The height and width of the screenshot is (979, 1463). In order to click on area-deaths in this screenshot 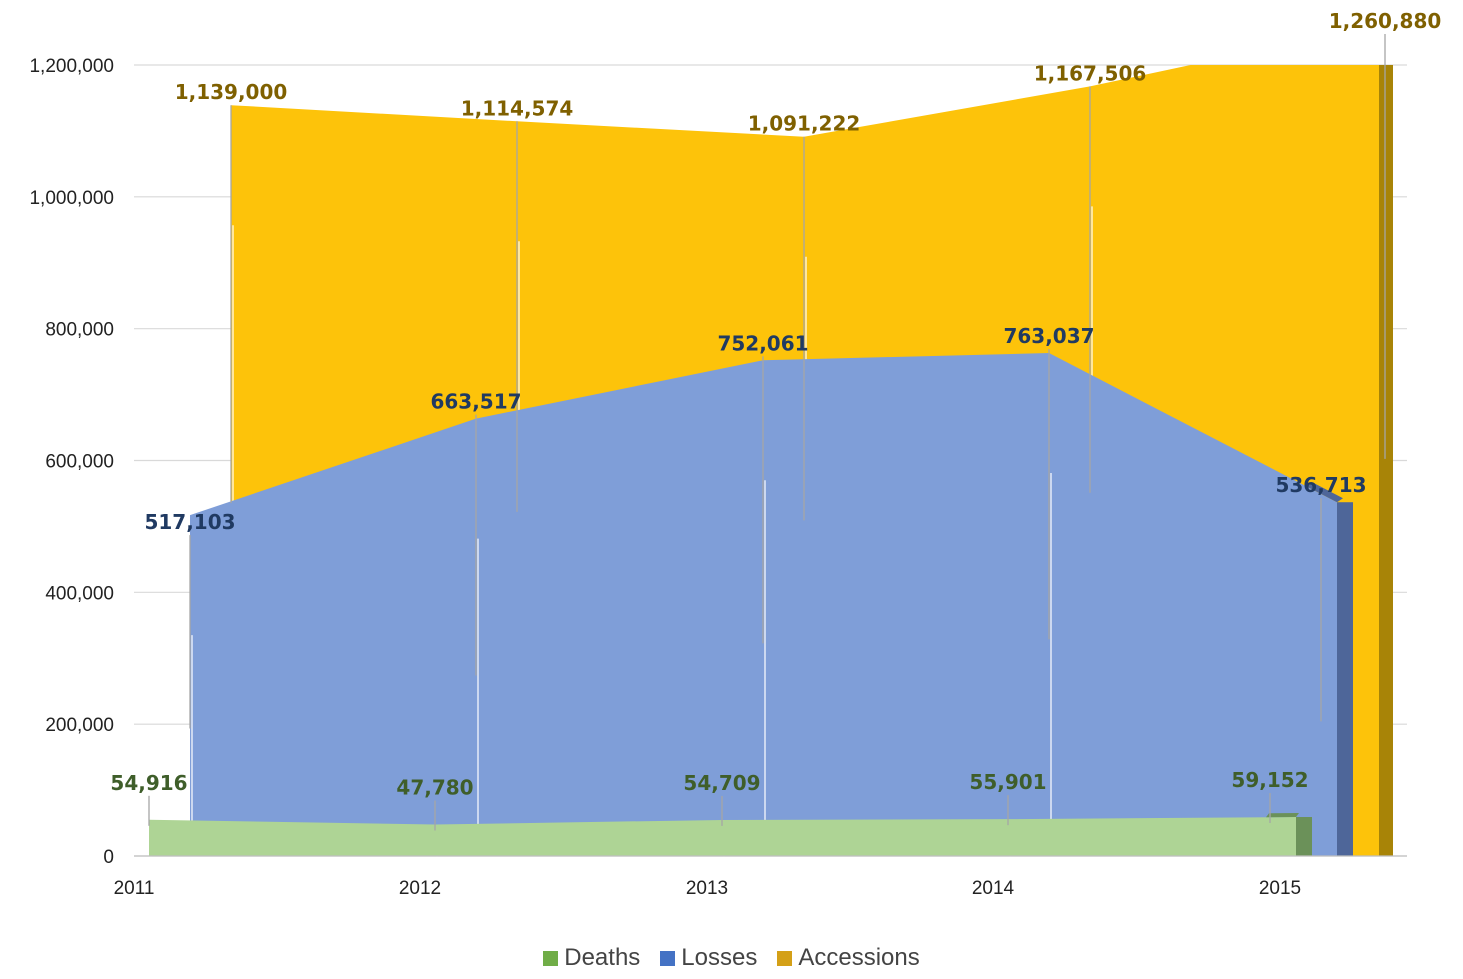, I will do `click(722, 836)`.